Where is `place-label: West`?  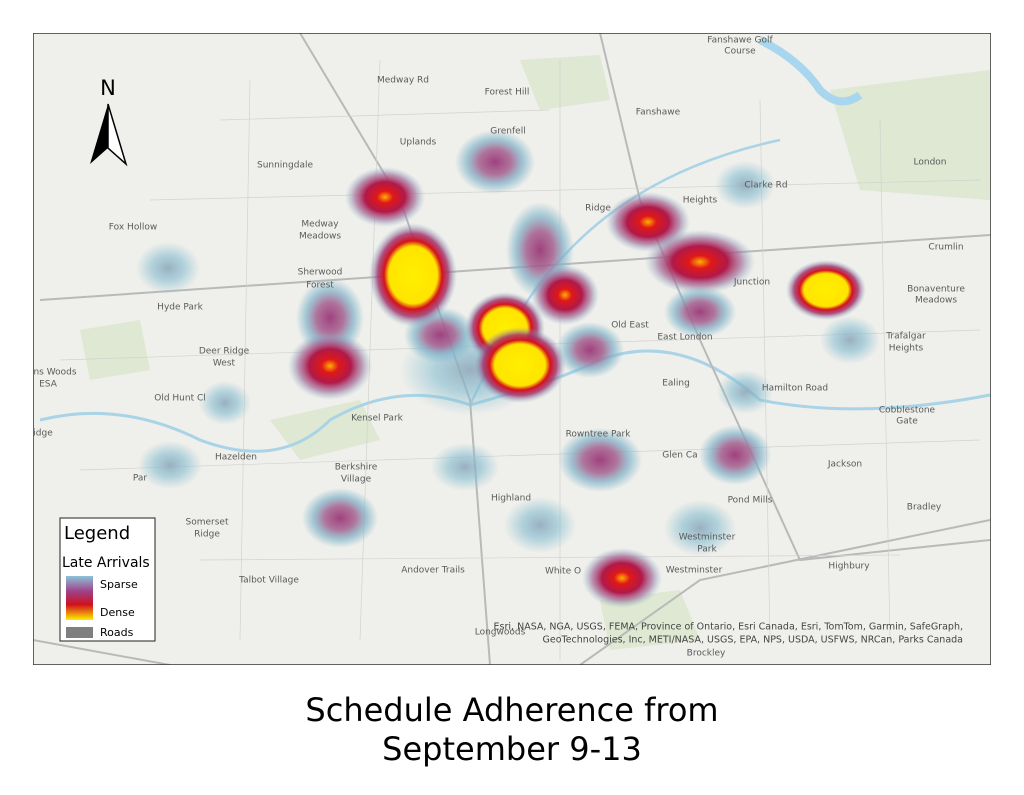
place-label: West is located at coordinates (224, 364).